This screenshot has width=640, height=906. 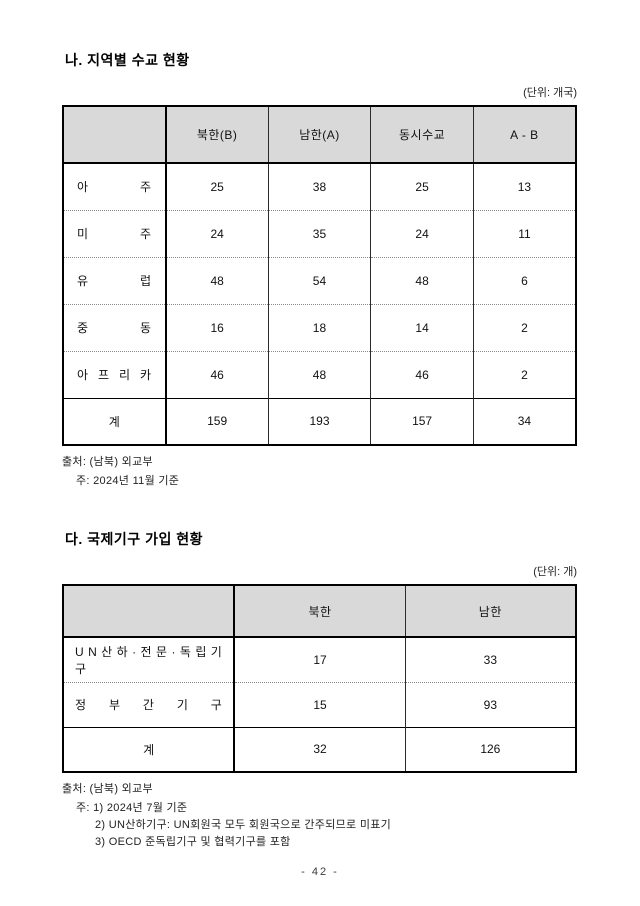 What do you see at coordinates (524, 186) in the screenshot?
I see `data-cell: 13` at bounding box center [524, 186].